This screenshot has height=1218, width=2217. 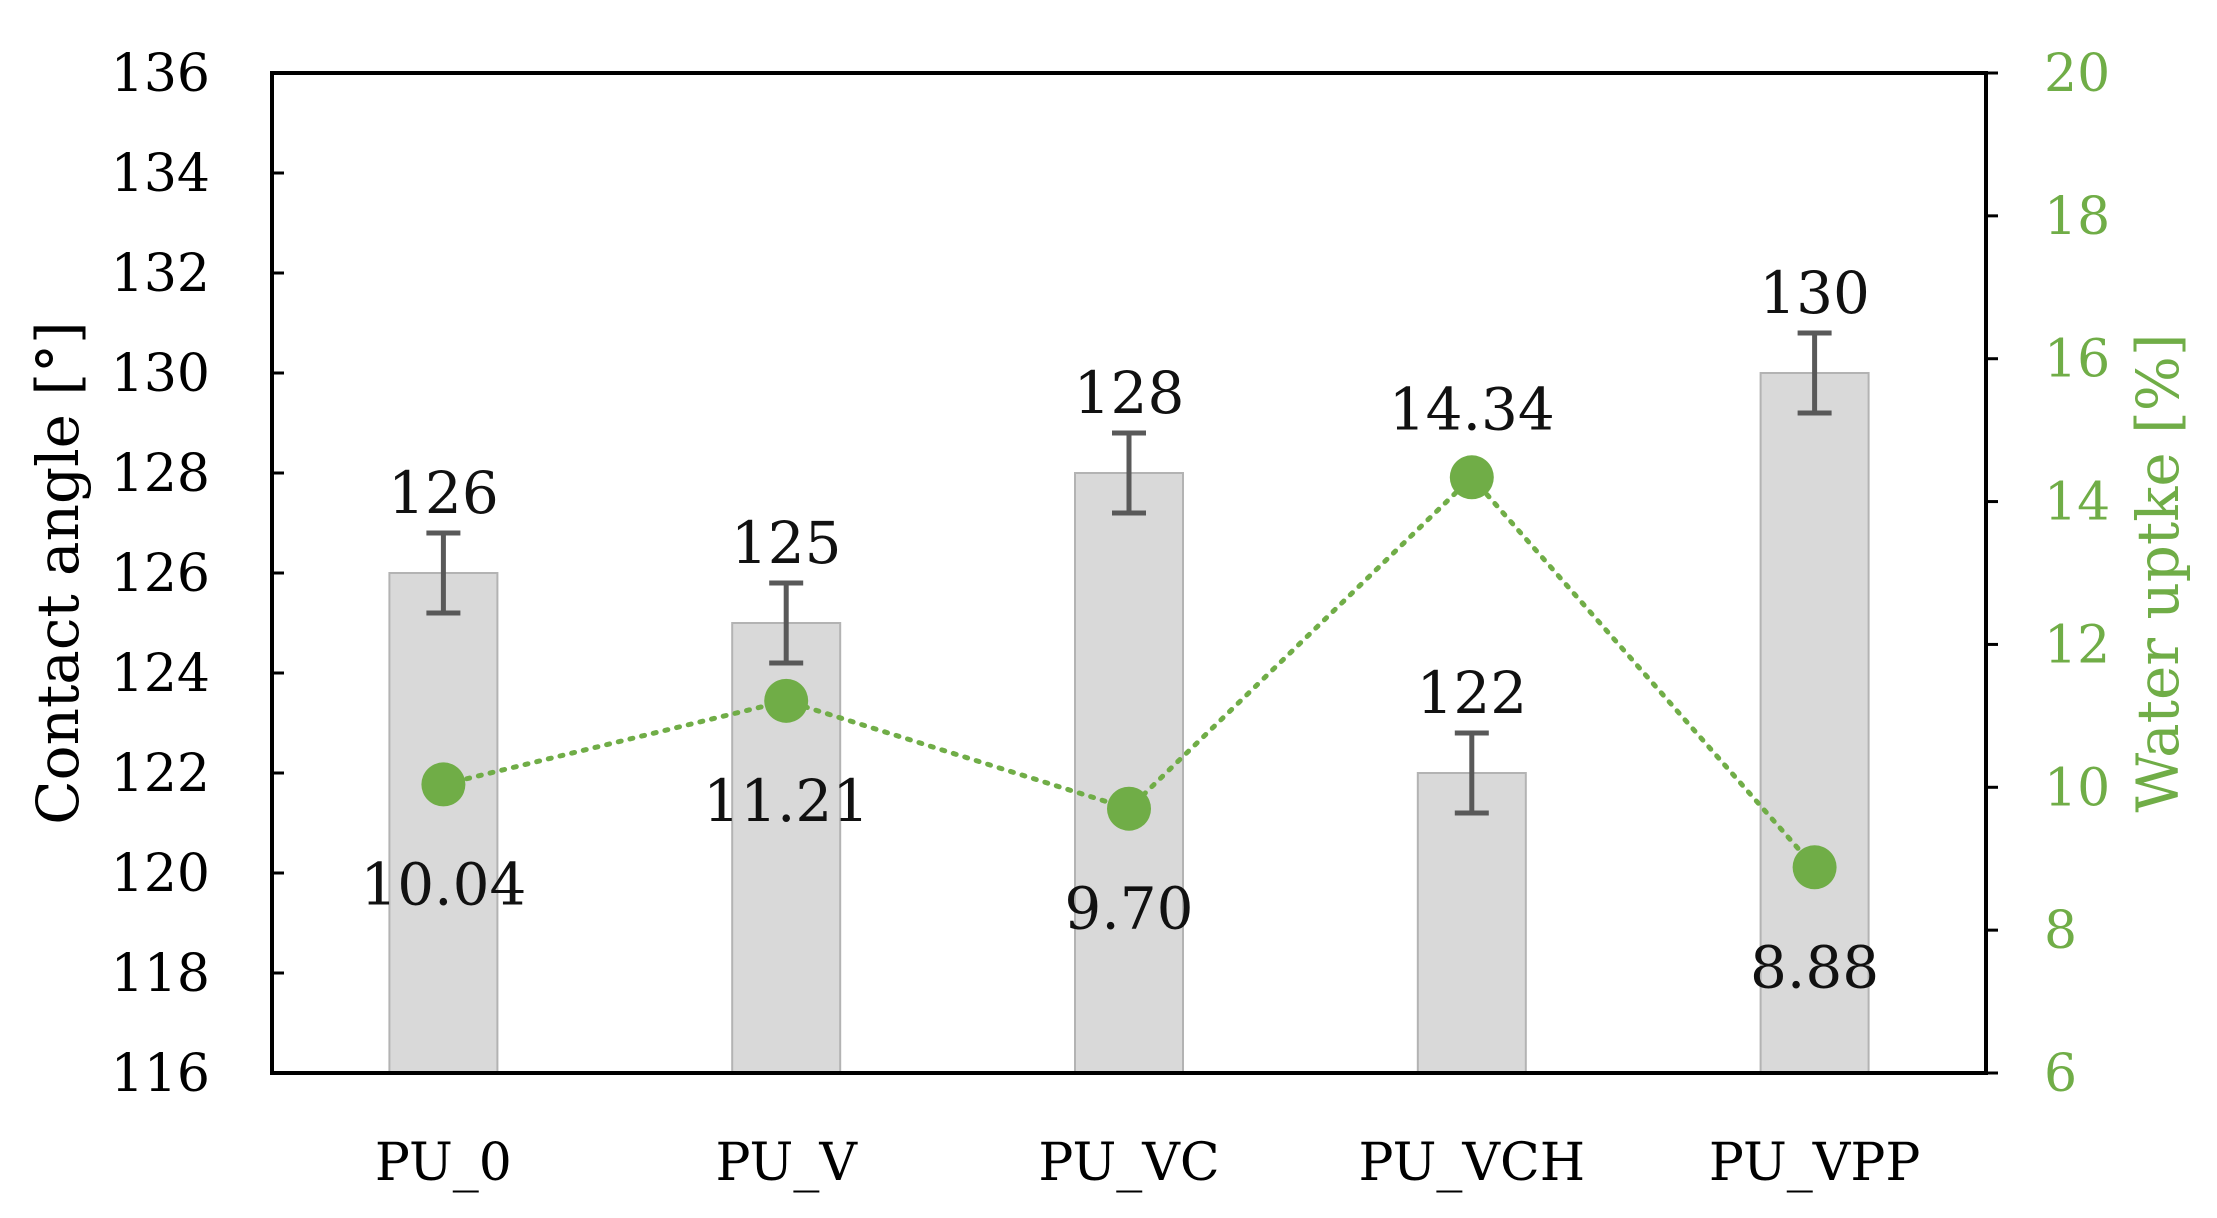 What do you see at coordinates (2077, 217) in the screenshot?
I see `y2-tick-label-18: 18` at bounding box center [2077, 217].